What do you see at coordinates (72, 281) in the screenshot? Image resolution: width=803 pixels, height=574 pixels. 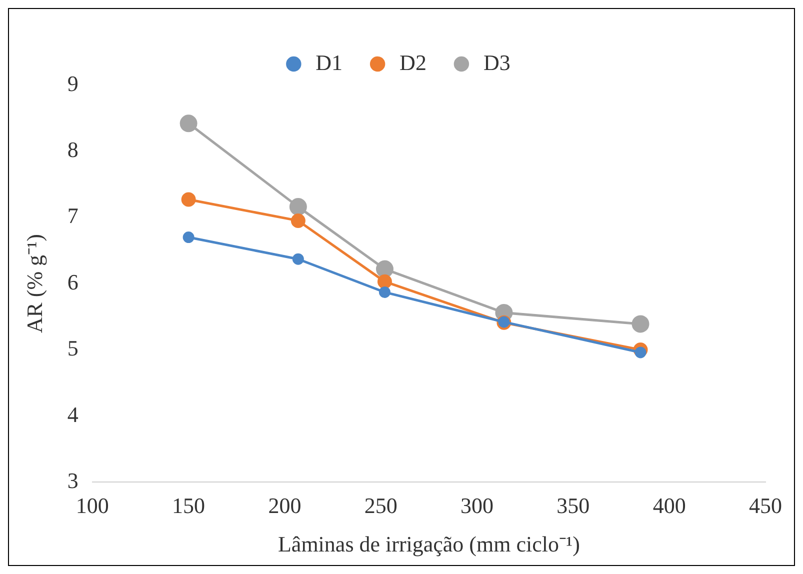 I see `y-tick-label: 6` at bounding box center [72, 281].